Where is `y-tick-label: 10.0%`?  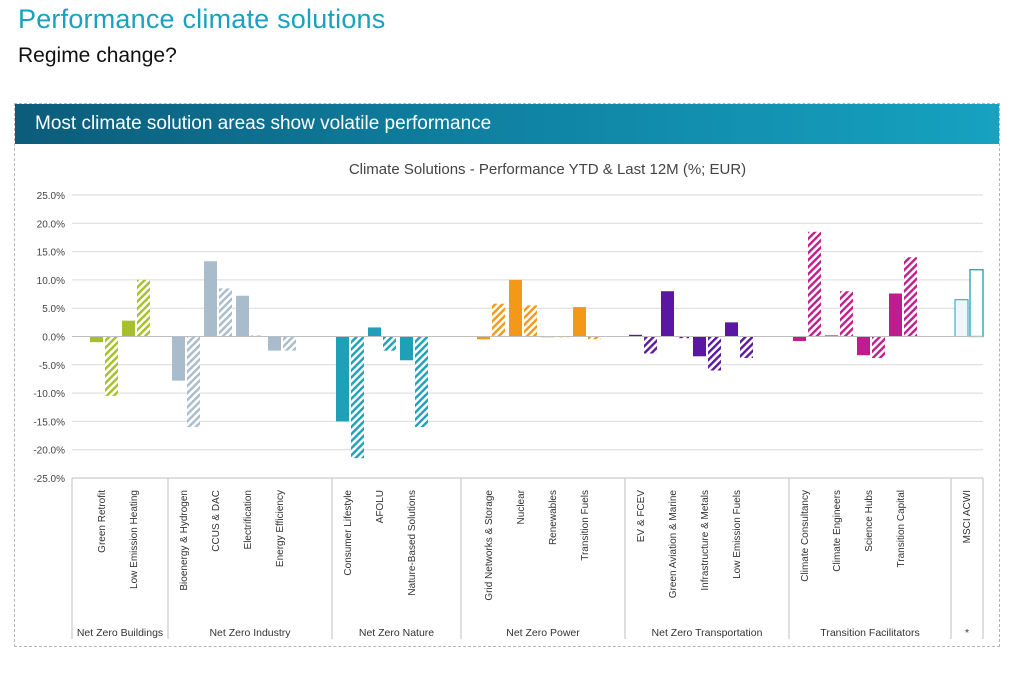 y-tick-label: 10.0% is located at coordinates (51, 281).